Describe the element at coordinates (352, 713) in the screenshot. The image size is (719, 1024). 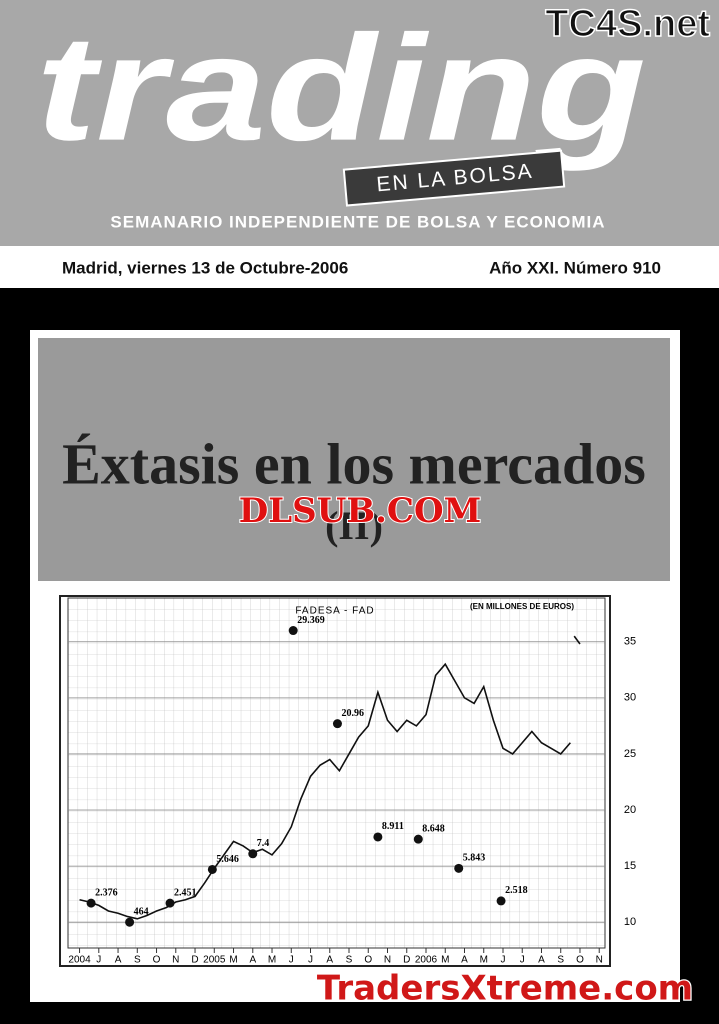
I see `annotation-label: 20.96` at that location.